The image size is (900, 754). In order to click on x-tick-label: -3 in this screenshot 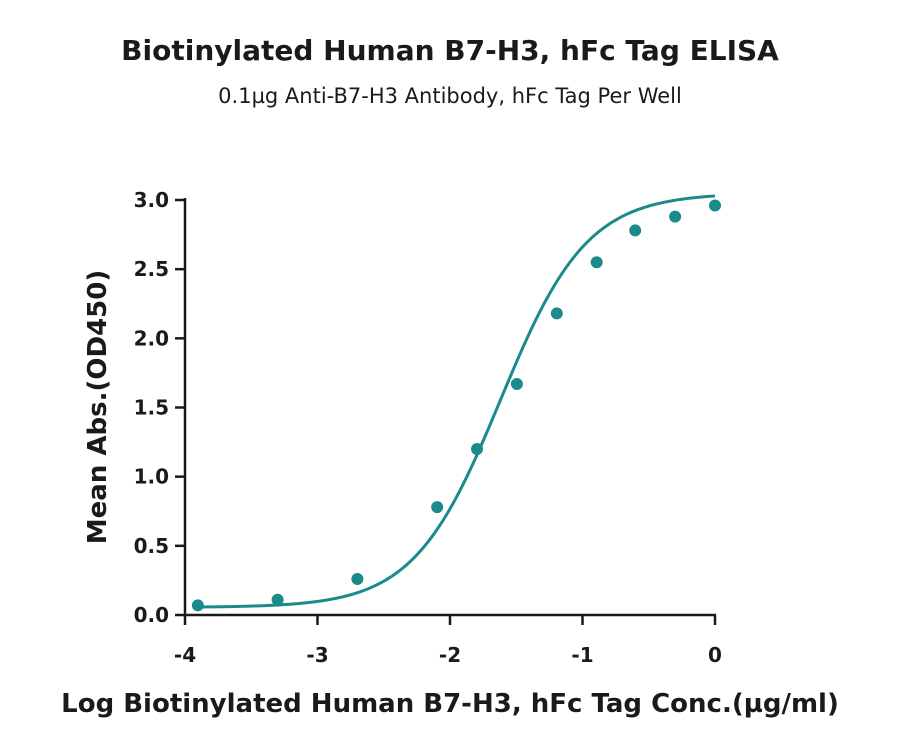, I will do `click(317, 655)`.